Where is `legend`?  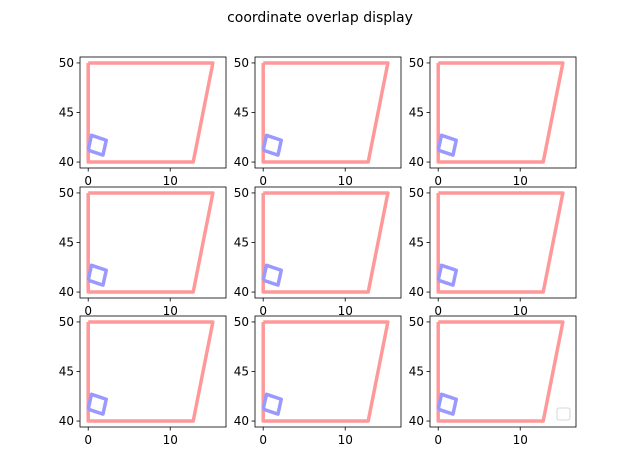
legend is located at coordinates (563, 414).